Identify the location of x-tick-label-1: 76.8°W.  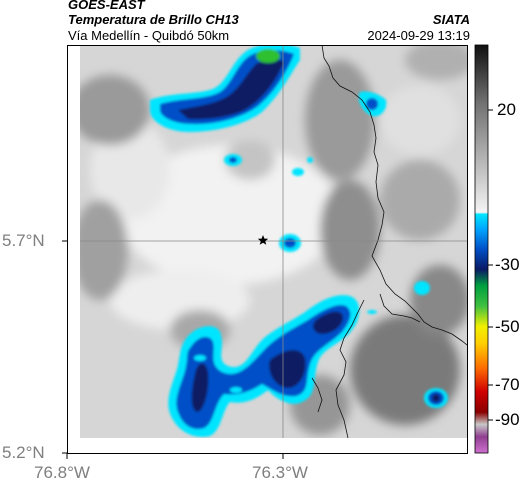
(62, 472).